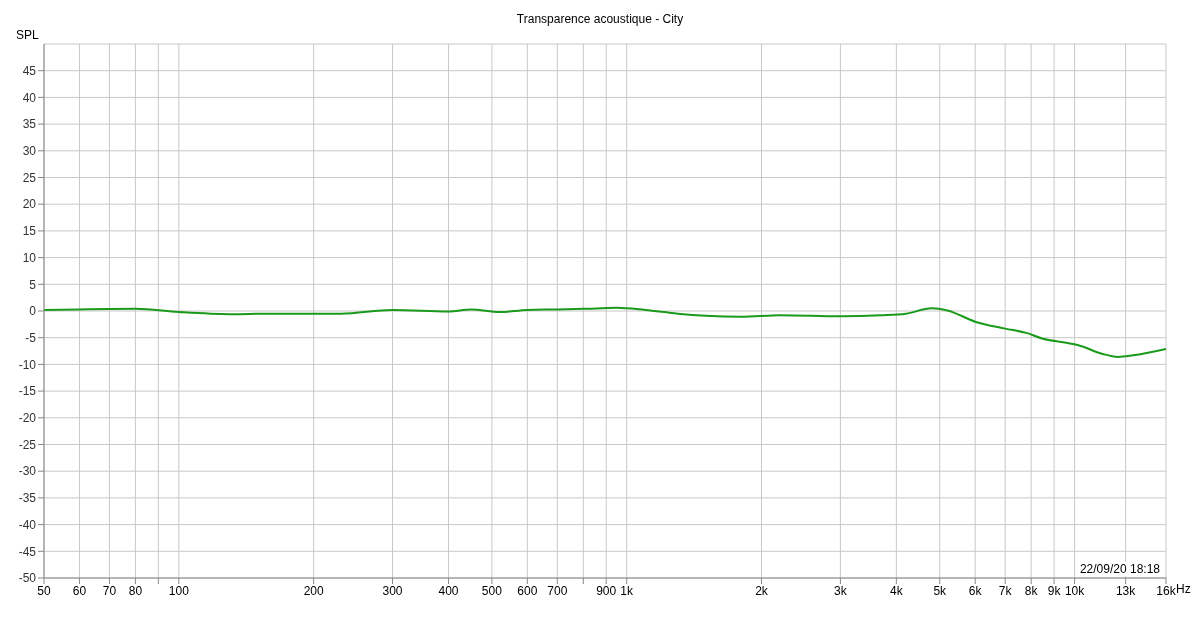 The image size is (1200, 619). I want to click on y-tick-label: -35, so click(27, 498).